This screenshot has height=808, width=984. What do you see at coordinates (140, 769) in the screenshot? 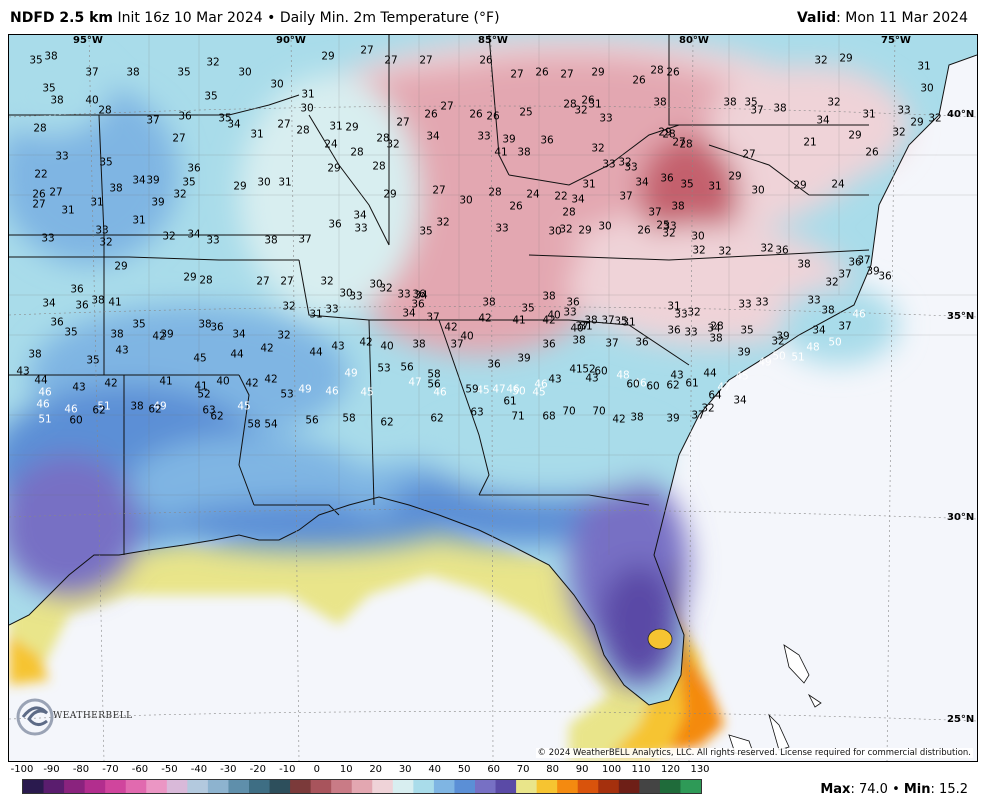
I see `colorbar-tick-label: -60` at bounding box center [140, 769].